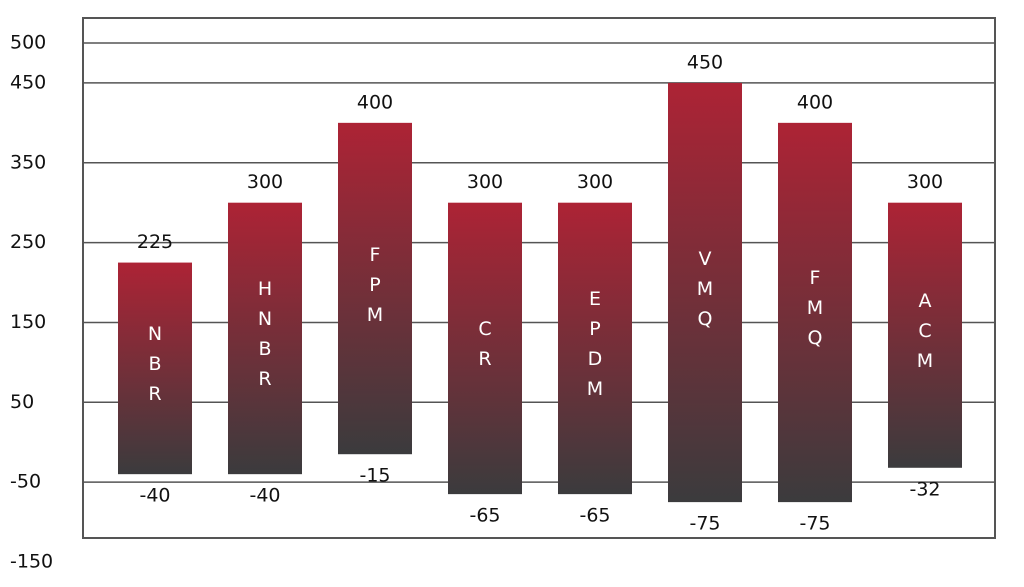  What do you see at coordinates (28, 322) in the screenshot?
I see `y-tick-label: 150` at bounding box center [28, 322].